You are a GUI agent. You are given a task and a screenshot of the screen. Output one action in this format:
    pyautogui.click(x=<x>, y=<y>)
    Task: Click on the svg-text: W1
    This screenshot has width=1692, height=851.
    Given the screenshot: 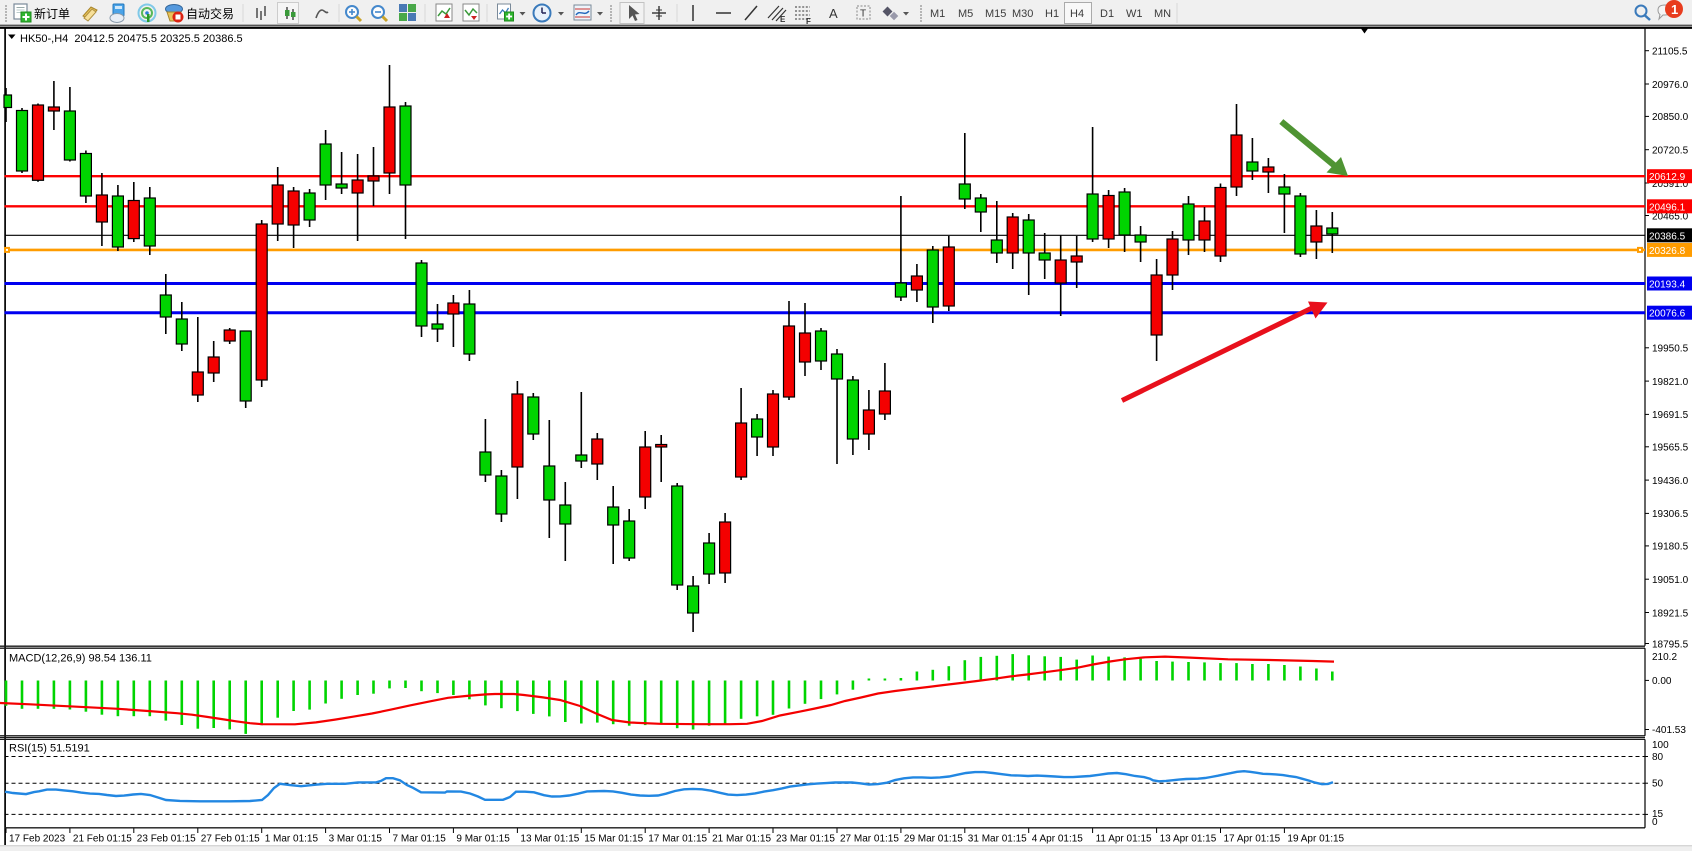 What is the action you would take?
    pyautogui.click(x=1134, y=14)
    